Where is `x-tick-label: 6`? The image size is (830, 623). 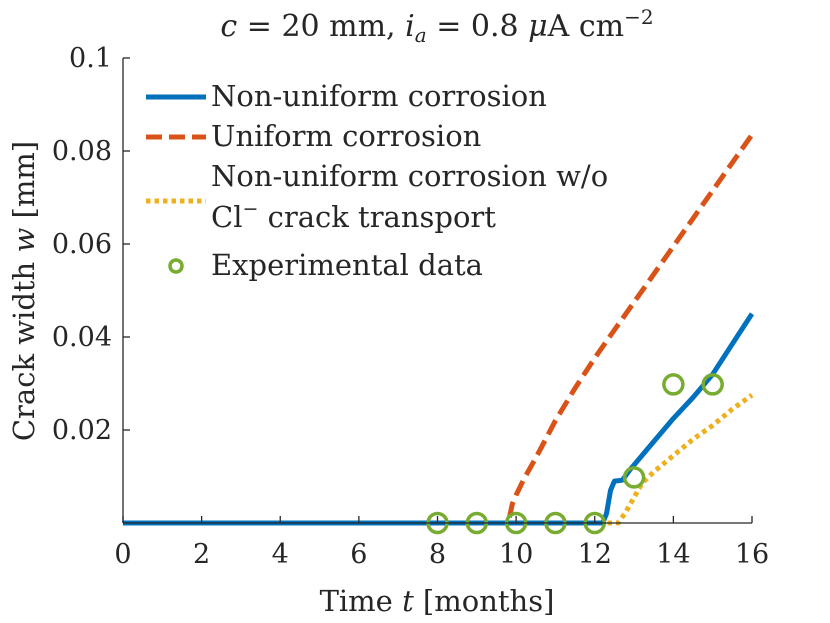 x-tick-label: 6 is located at coordinates (358, 554).